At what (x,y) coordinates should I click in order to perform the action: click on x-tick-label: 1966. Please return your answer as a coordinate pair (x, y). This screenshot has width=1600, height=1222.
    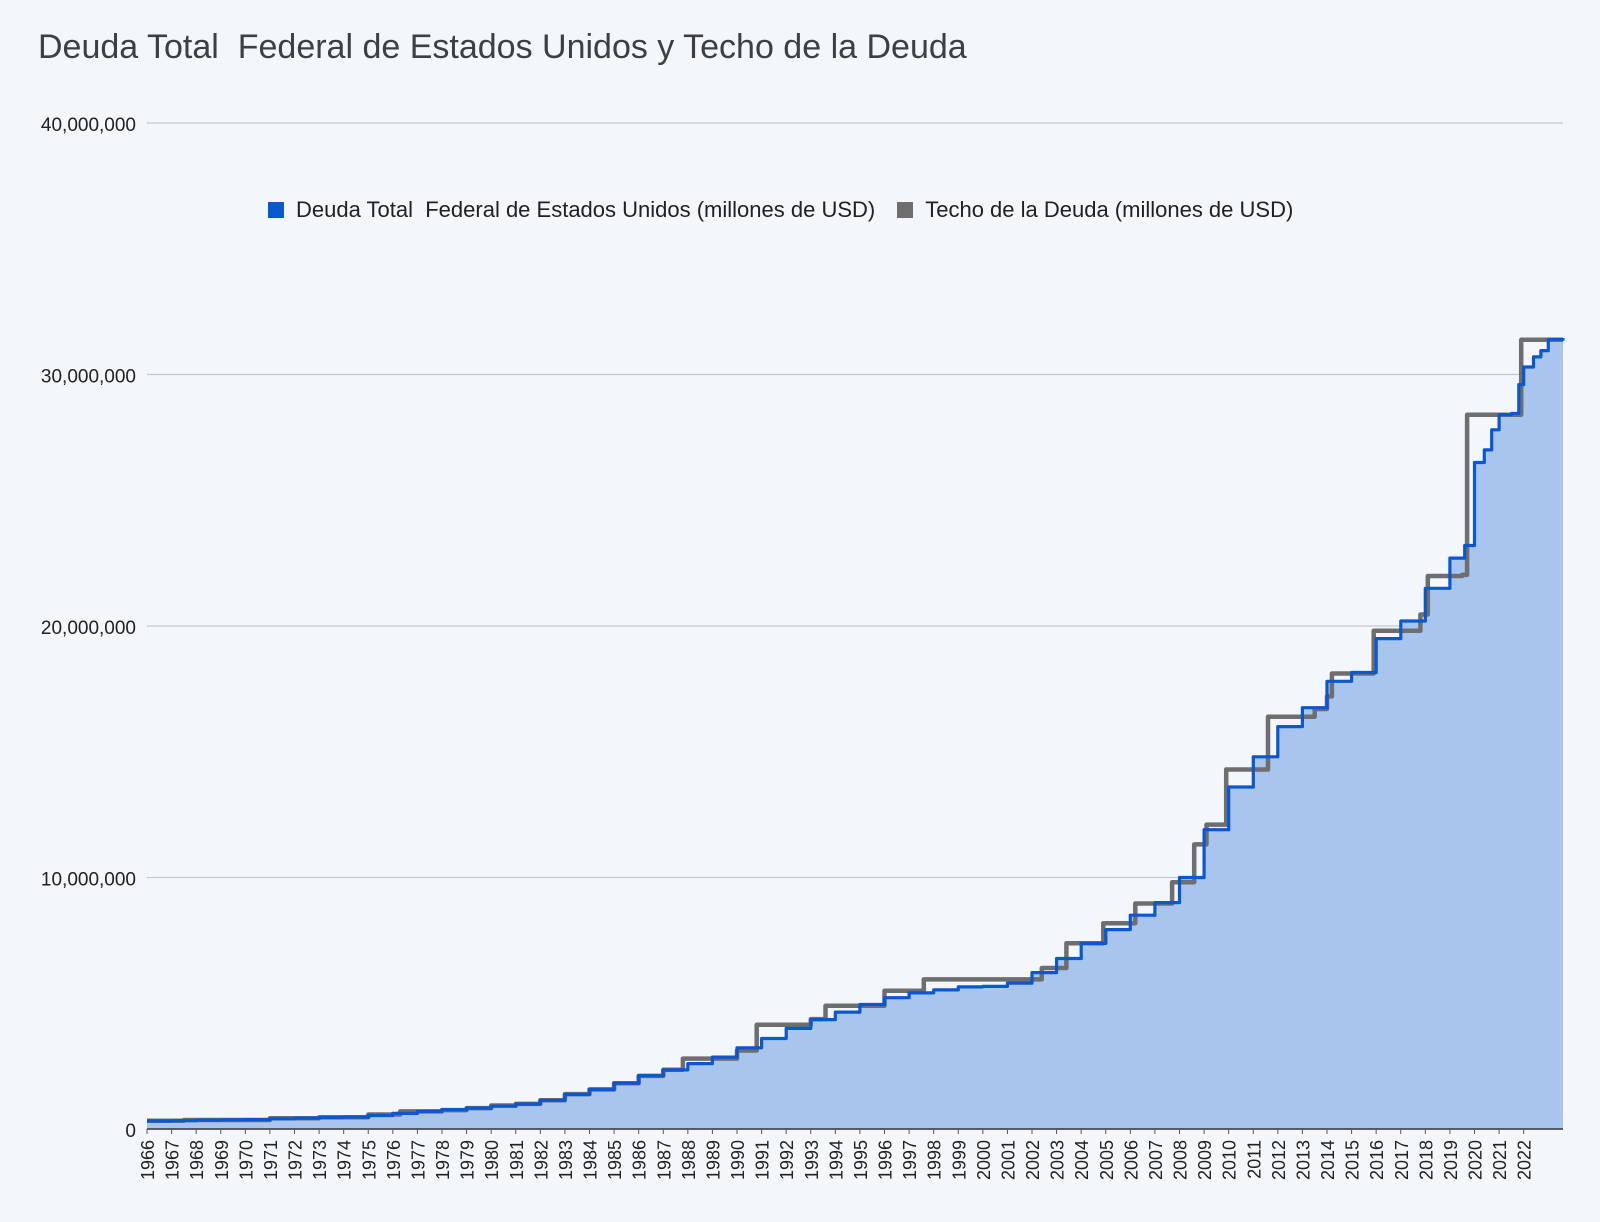
    Looking at the image, I should click on (148, 1160).